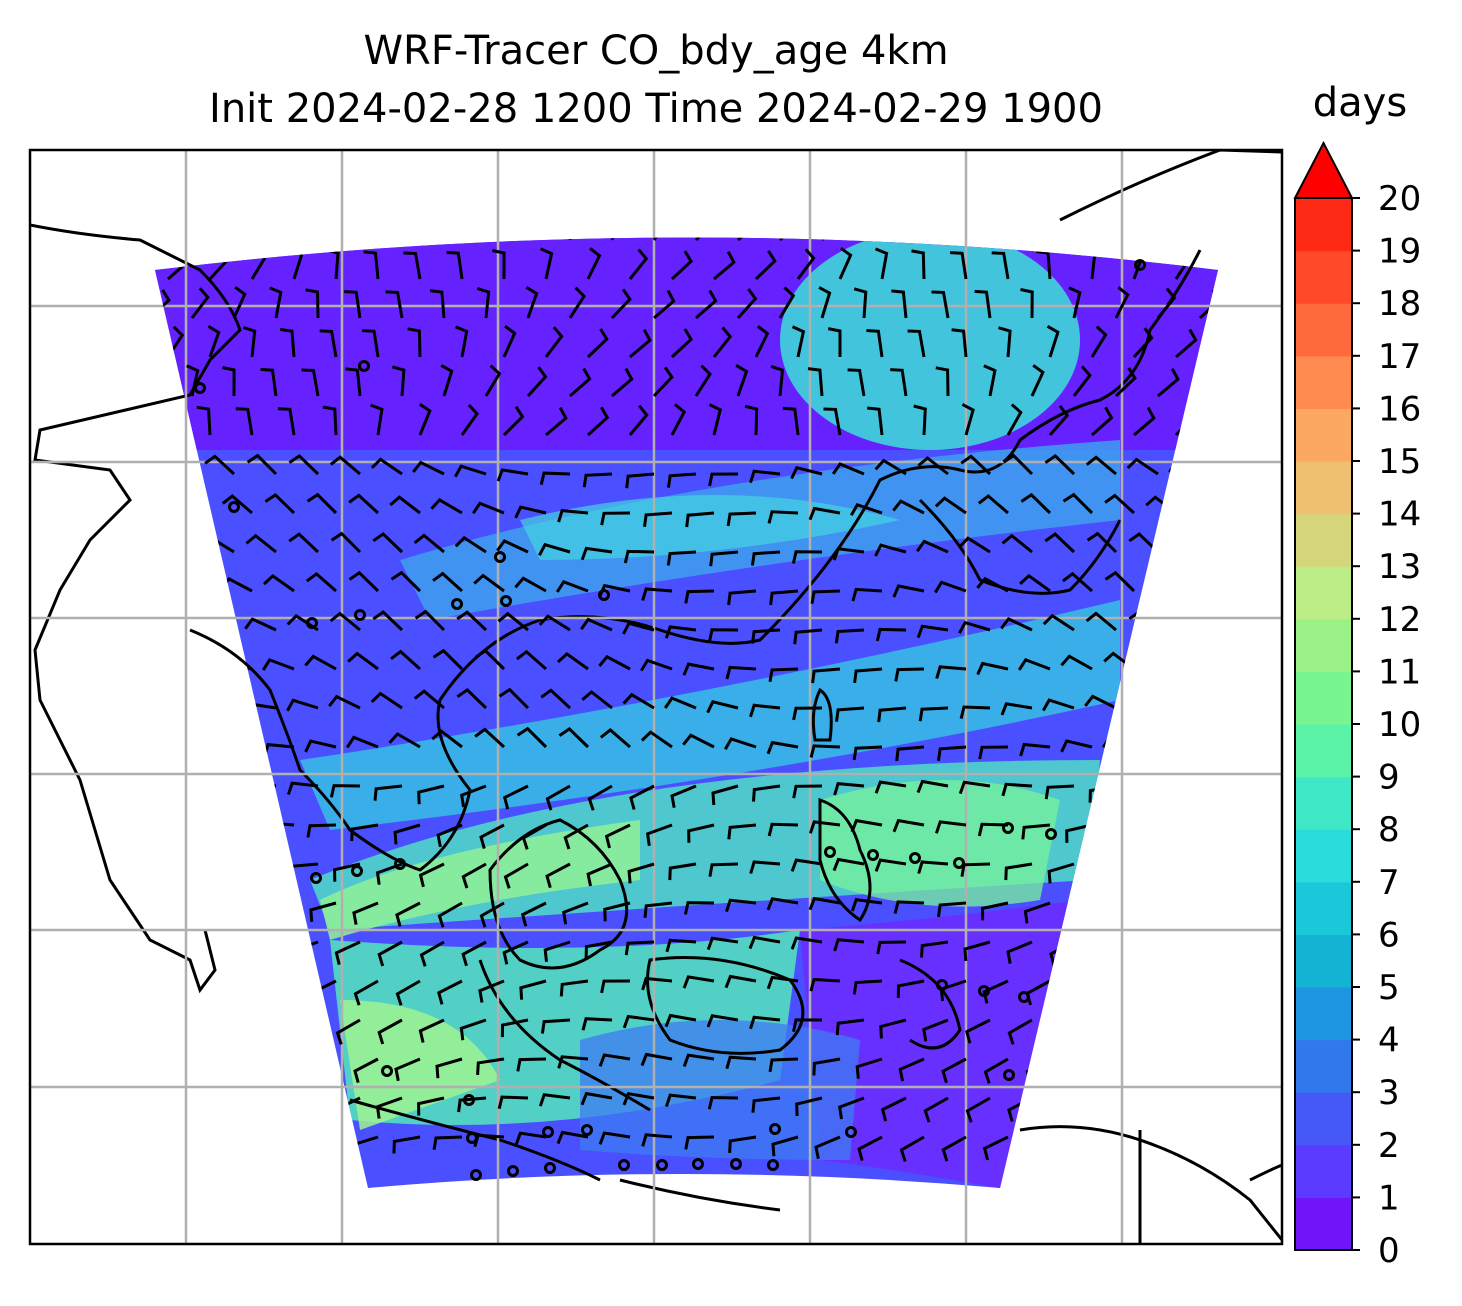  Describe the element at coordinates (710, 715) in the screenshot. I see `field-band-middle` at that location.